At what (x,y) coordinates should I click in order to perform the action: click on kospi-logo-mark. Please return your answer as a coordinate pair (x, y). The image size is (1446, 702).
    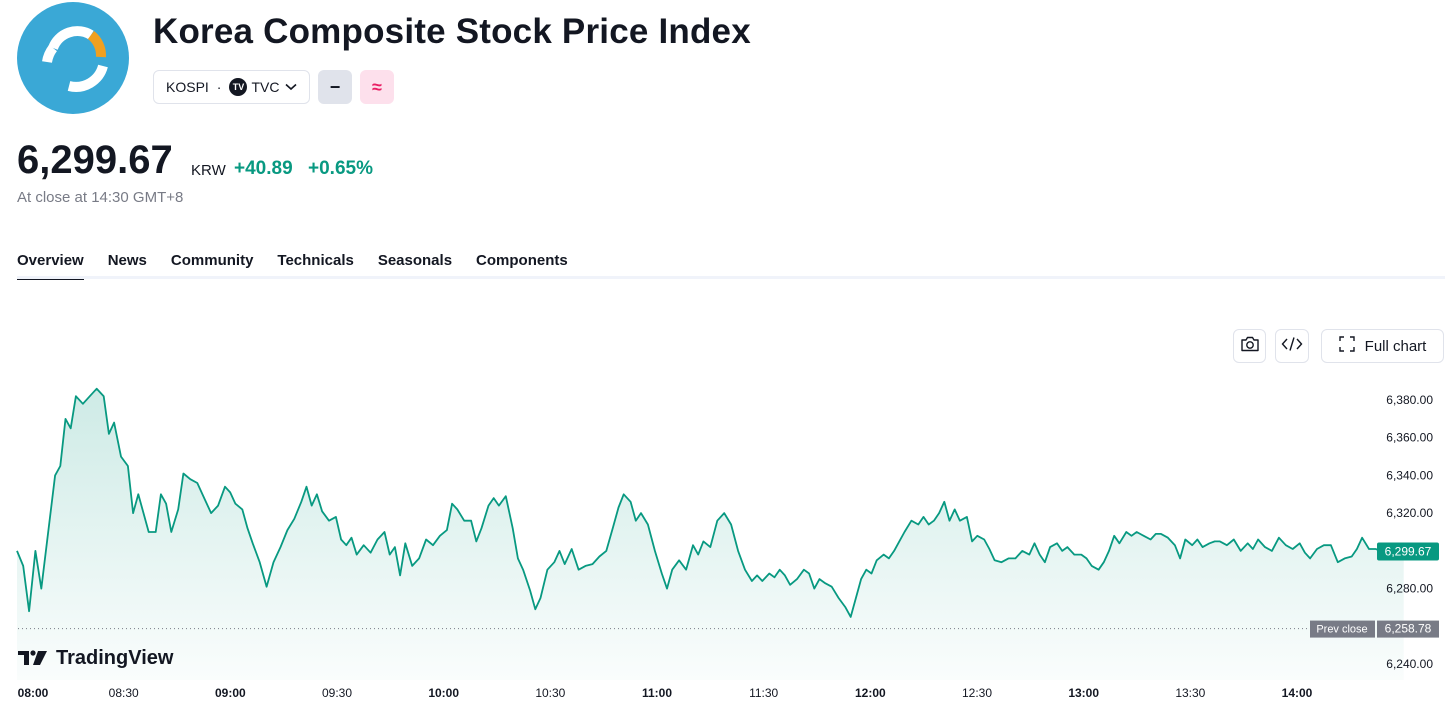
    Looking at the image, I should click on (75, 59).